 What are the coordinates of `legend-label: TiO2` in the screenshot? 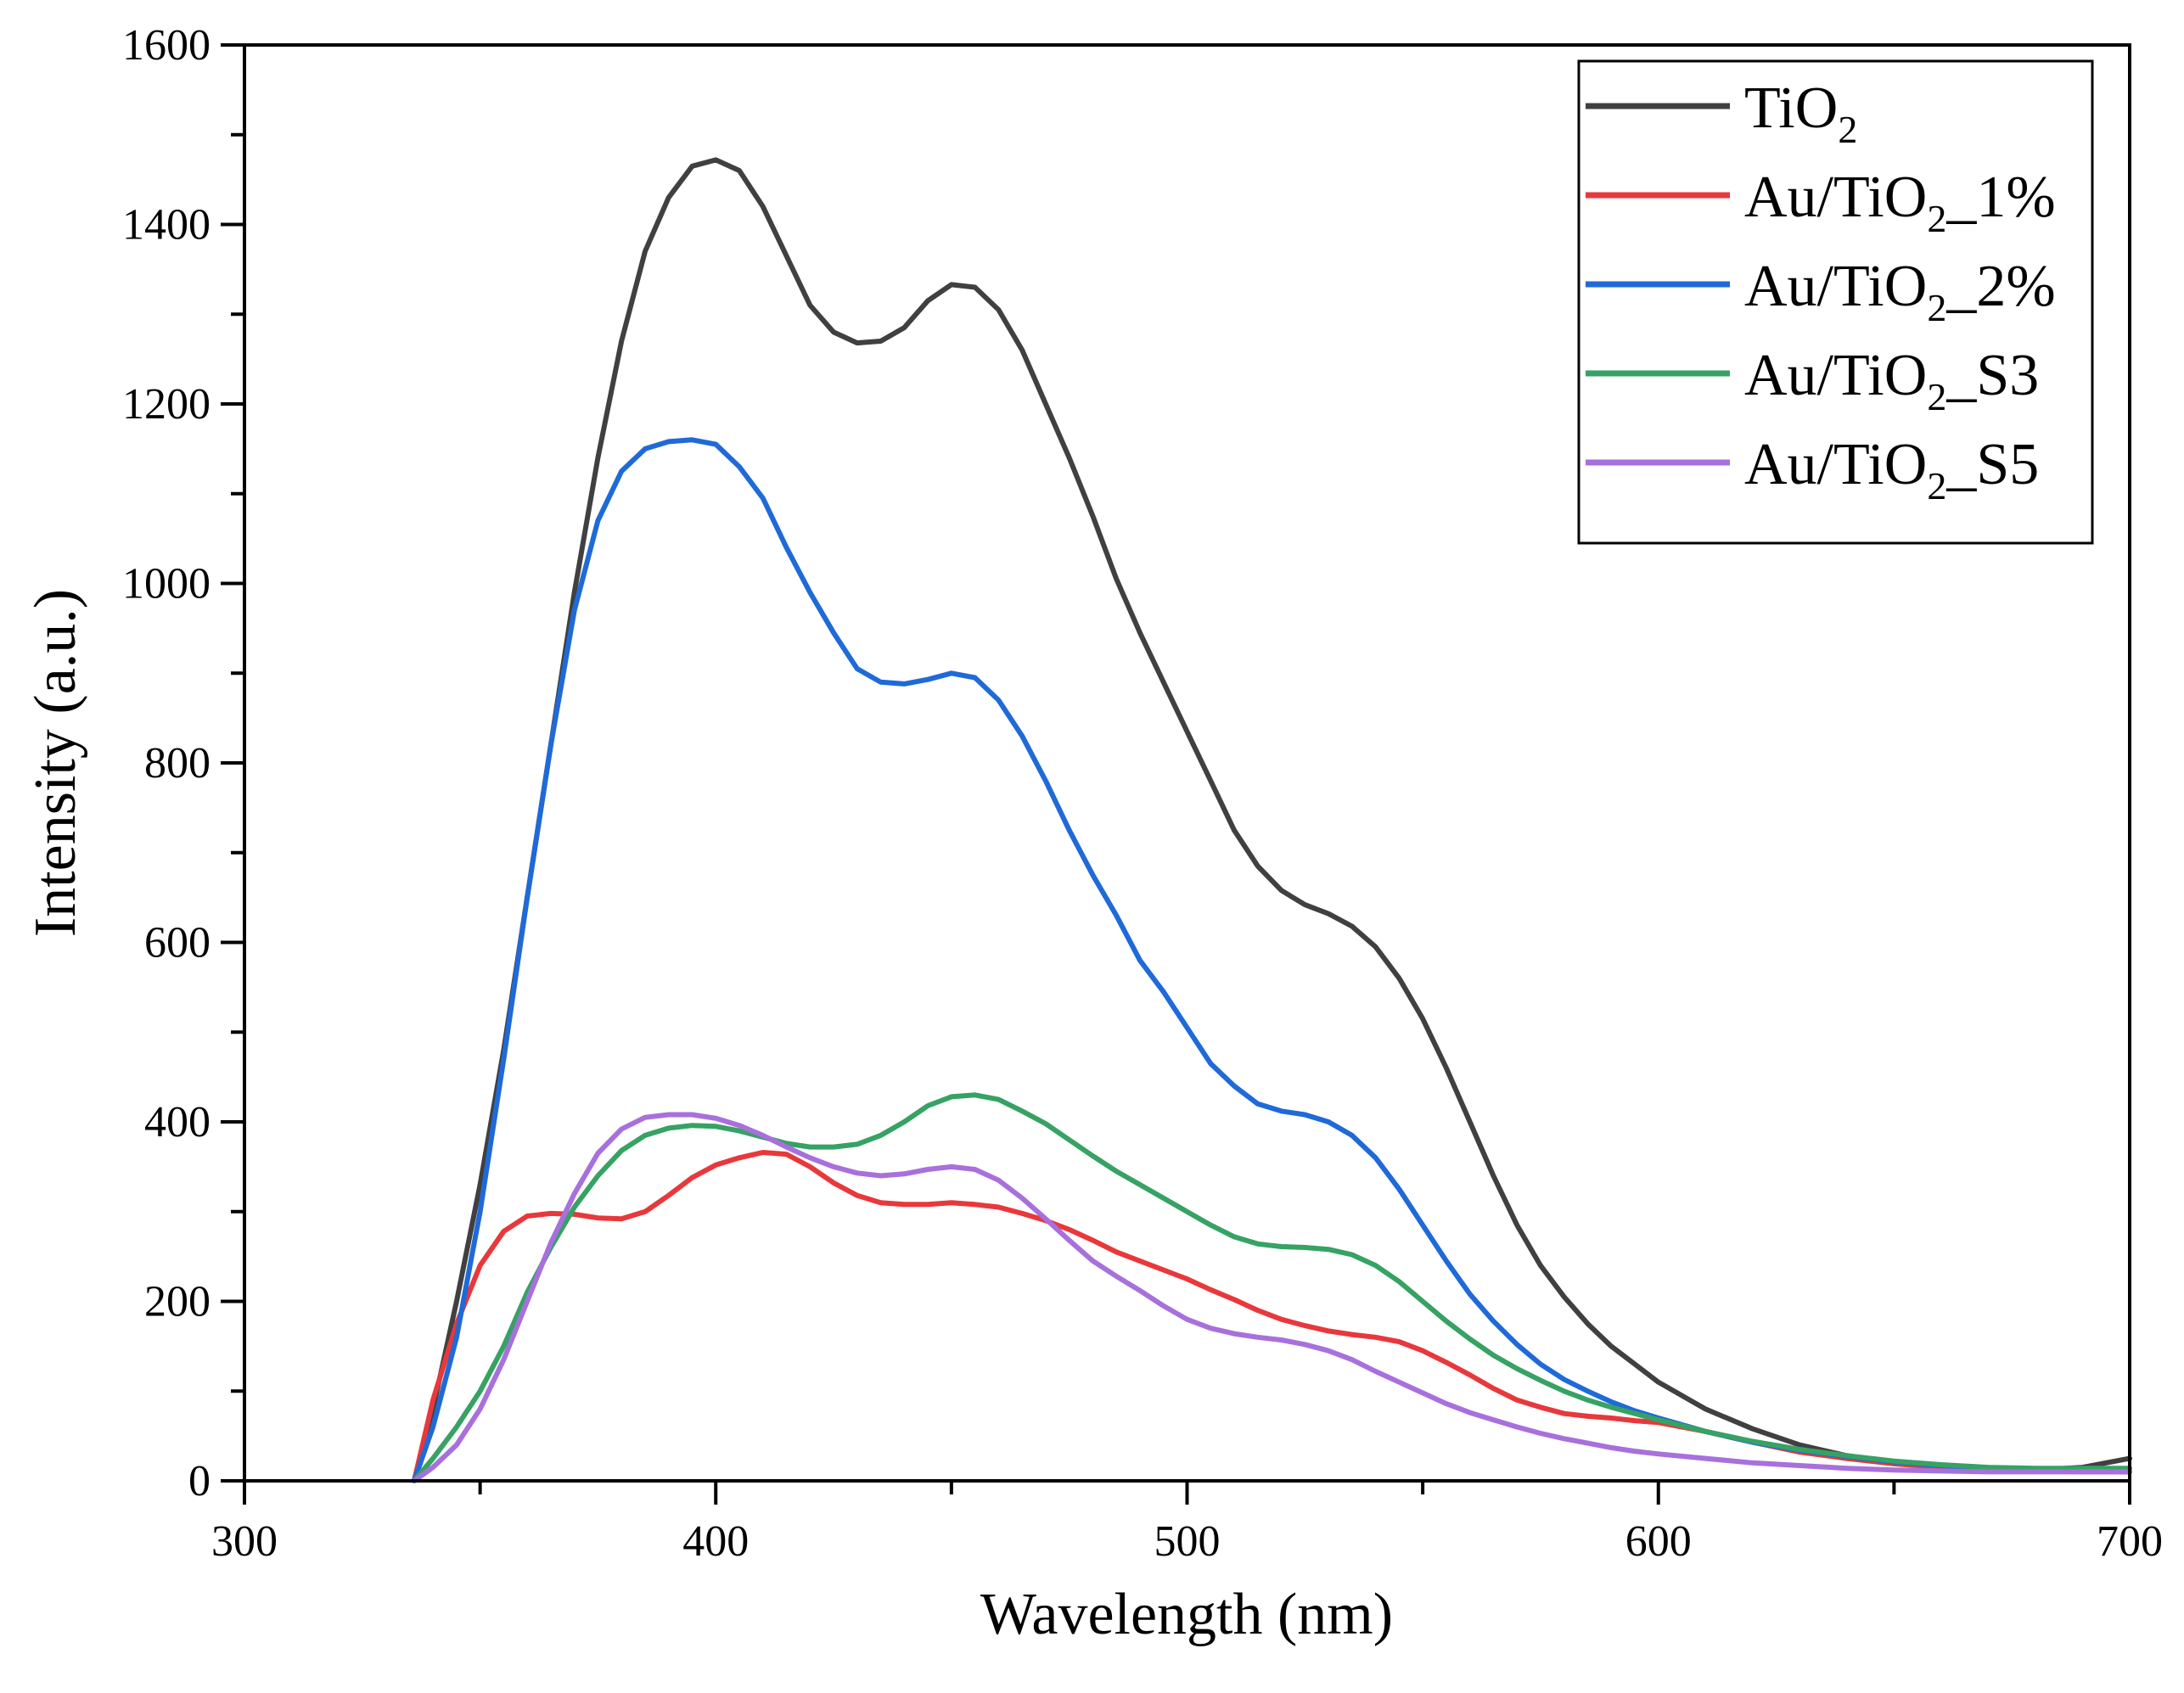 It's located at (1800, 113).